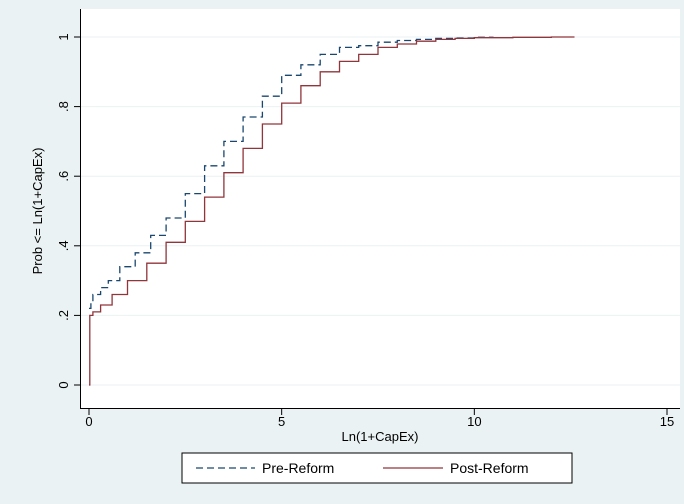 The height and width of the screenshot is (504, 684). Describe the element at coordinates (88, 421) in the screenshot. I see `x-tick-label: 0` at that location.